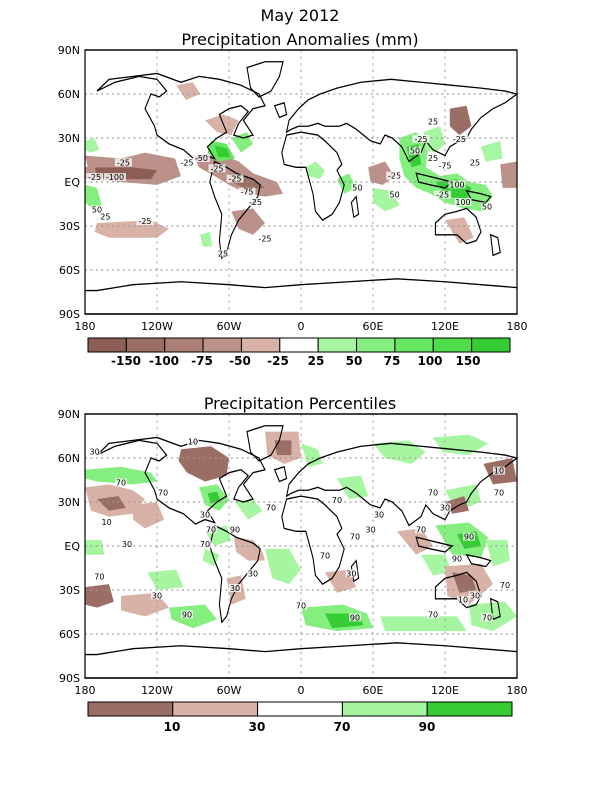  What do you see at coordinates (115, 177) in the screenshot?
I see `contour-label: -100` at bounding box center [115, 177].